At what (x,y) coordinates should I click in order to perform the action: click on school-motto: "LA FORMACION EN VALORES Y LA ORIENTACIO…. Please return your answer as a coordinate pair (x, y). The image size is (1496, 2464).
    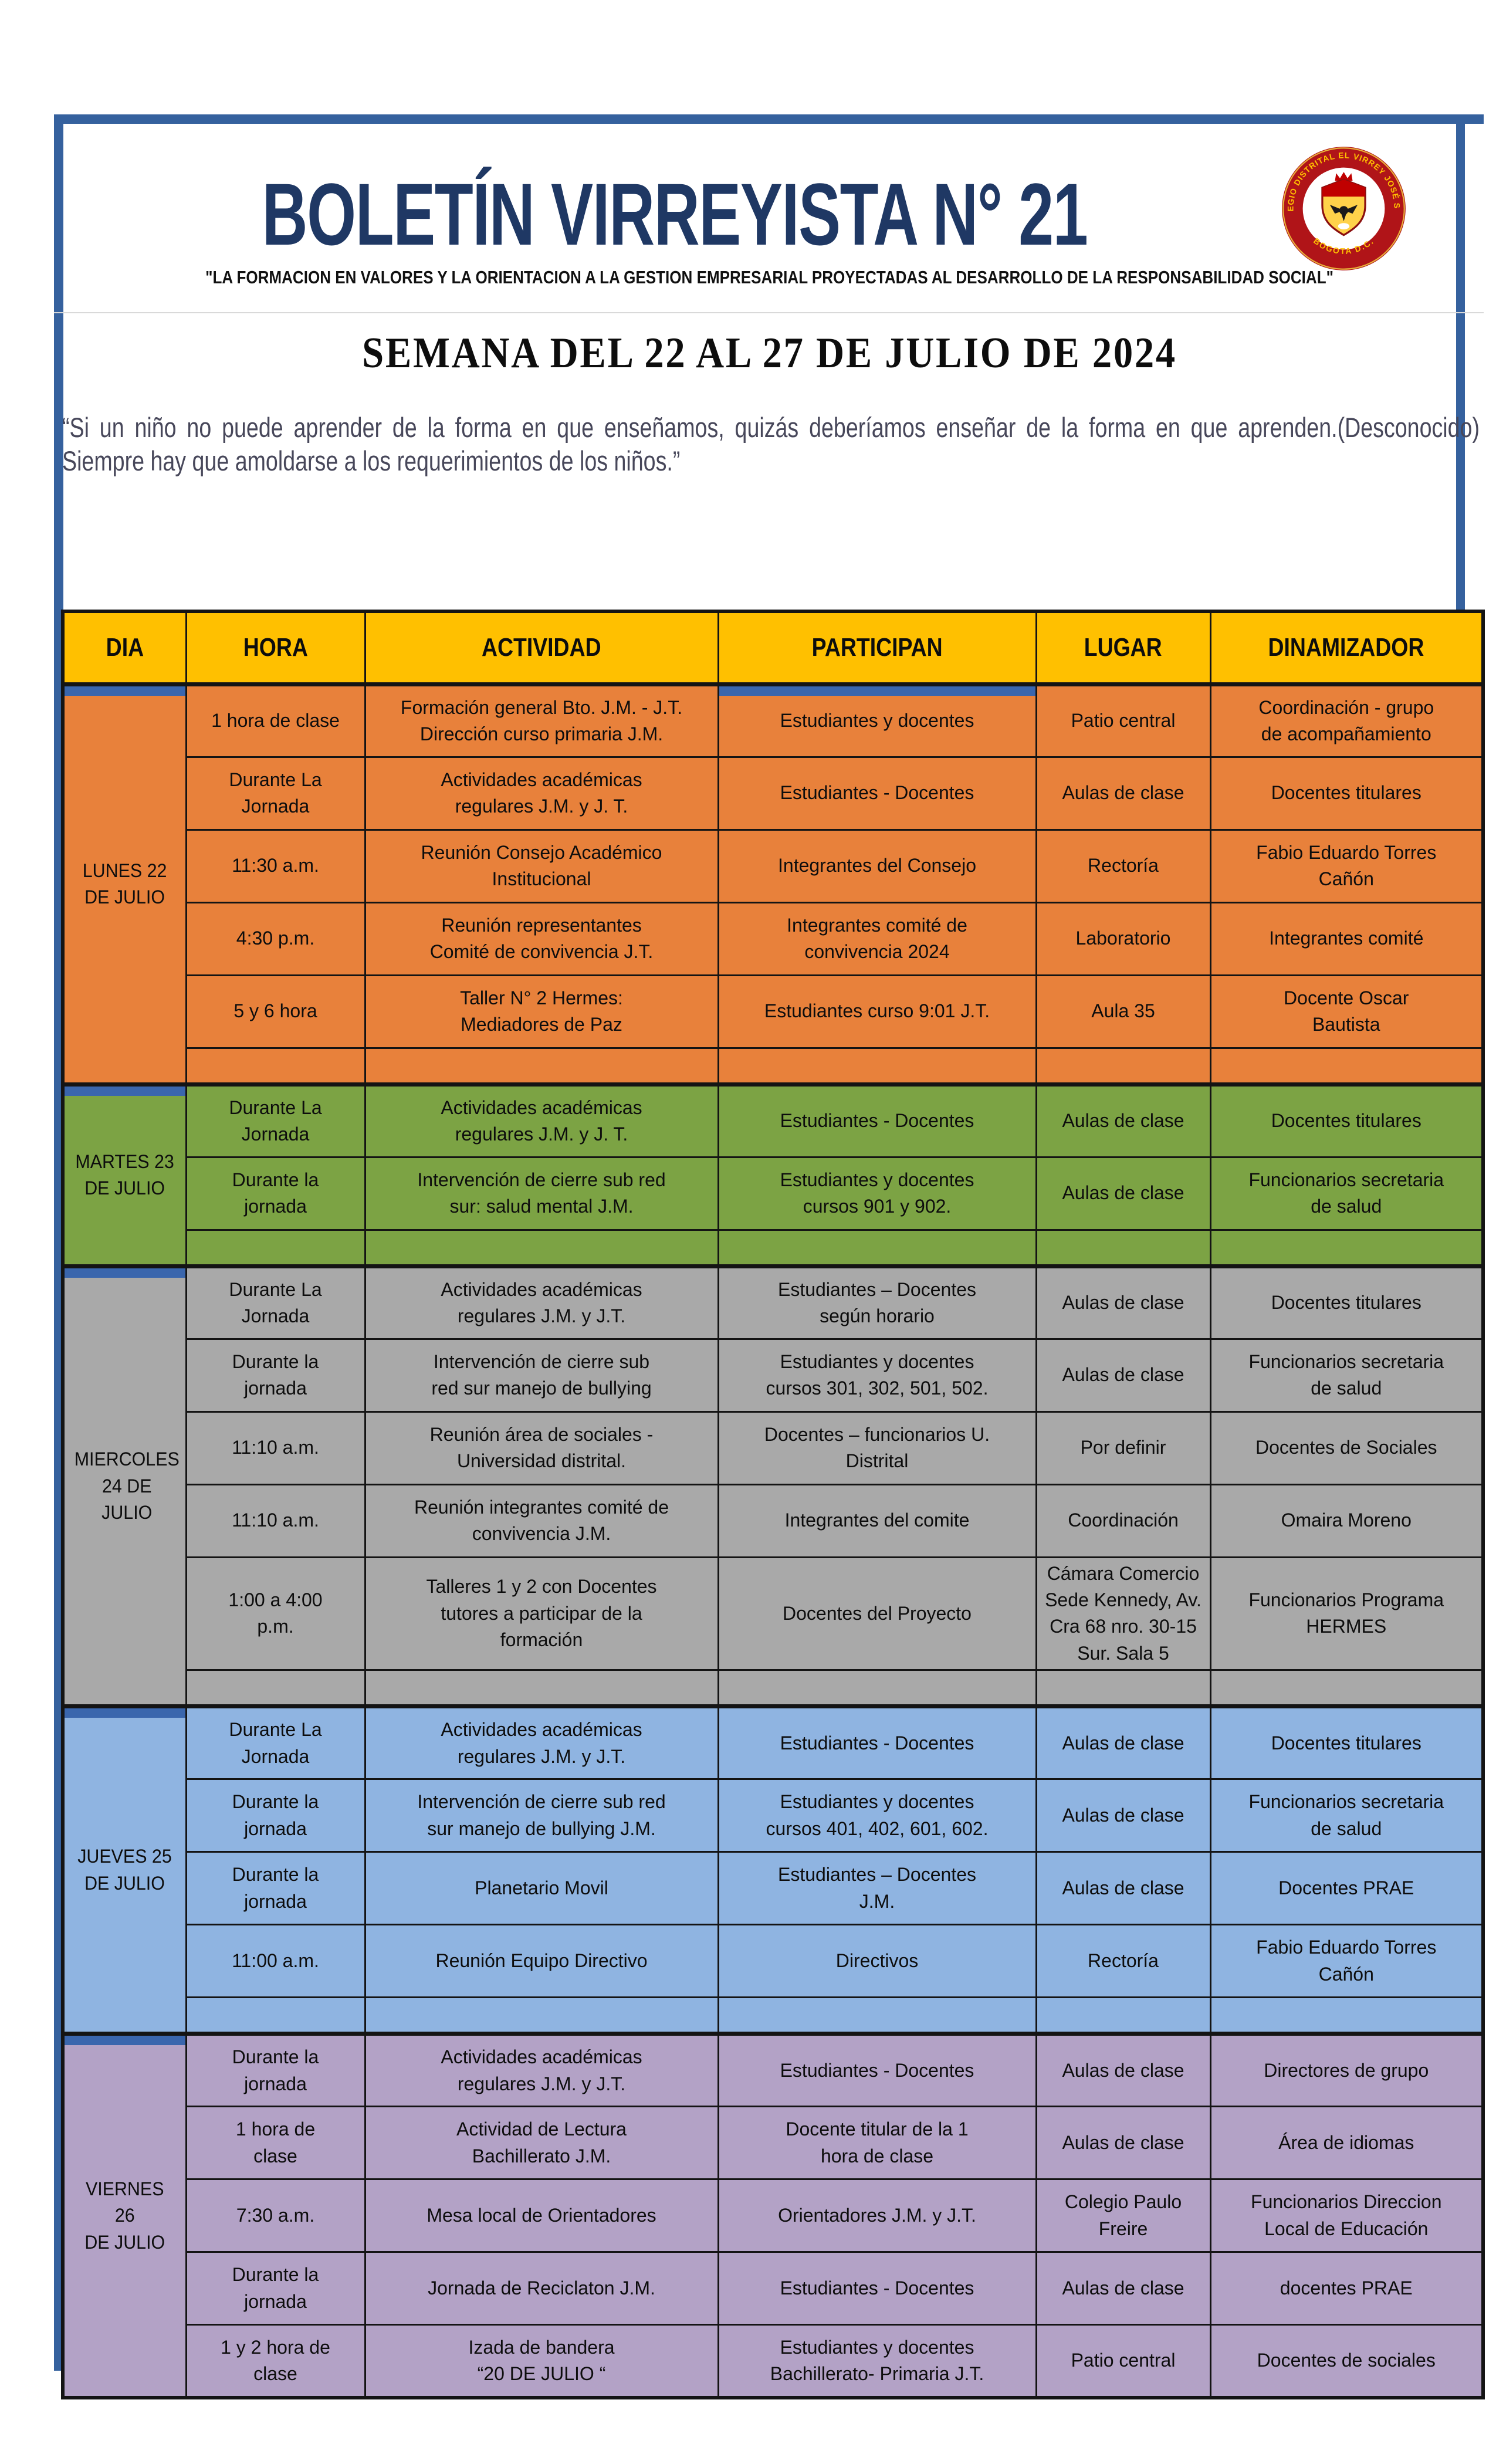
    Looking at the image, I should click on (769, 277).